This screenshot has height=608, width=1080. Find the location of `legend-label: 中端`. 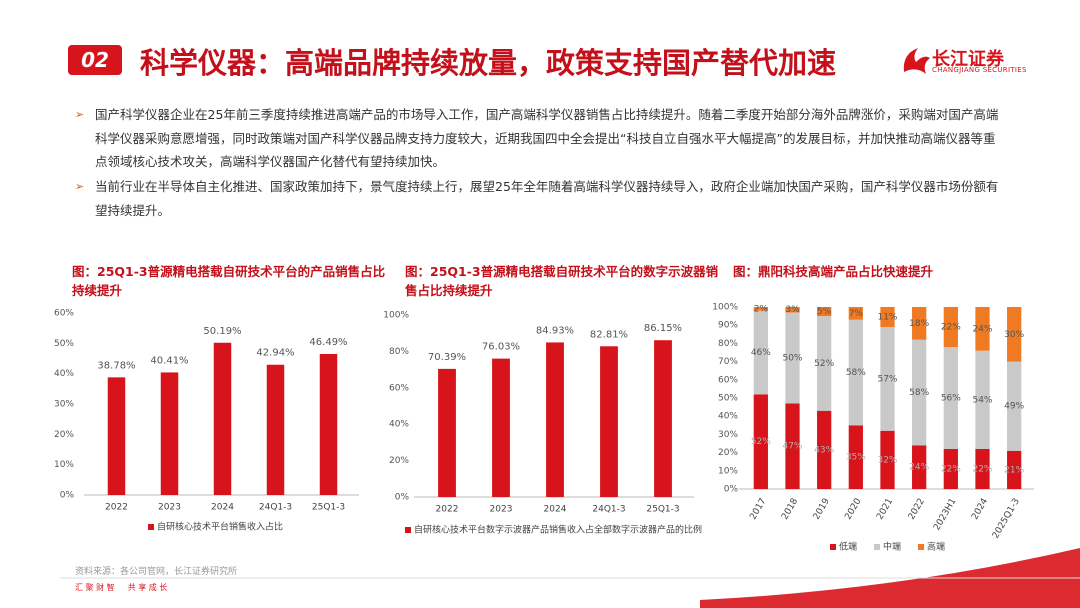

legend-label: 中端 is located at coordinates (892, 547).